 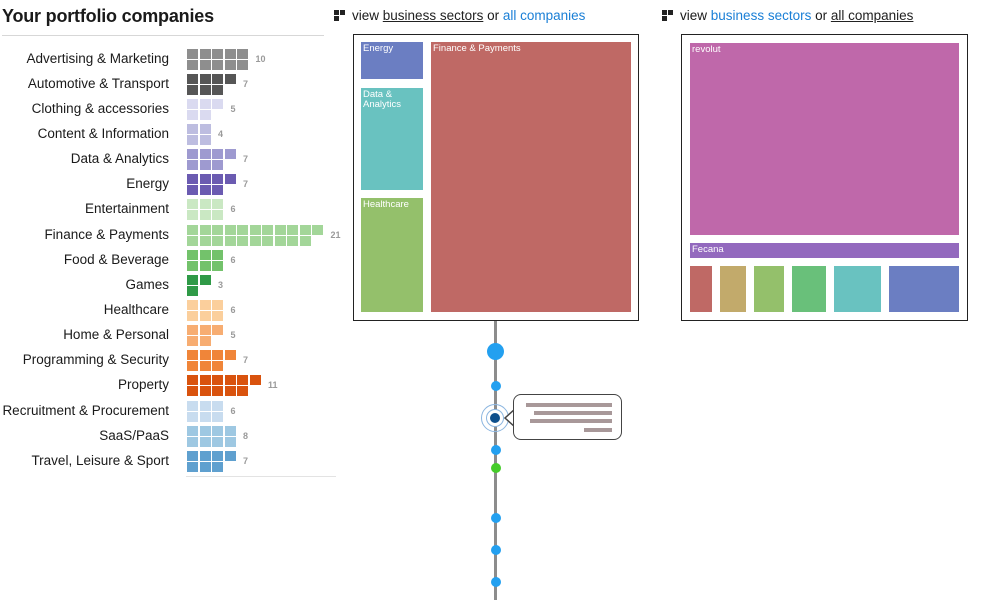 What do you see at coordinates (496, 468) in the screenshot?
I see `timeline-dot-highlight` at bounding box center [496, 468].